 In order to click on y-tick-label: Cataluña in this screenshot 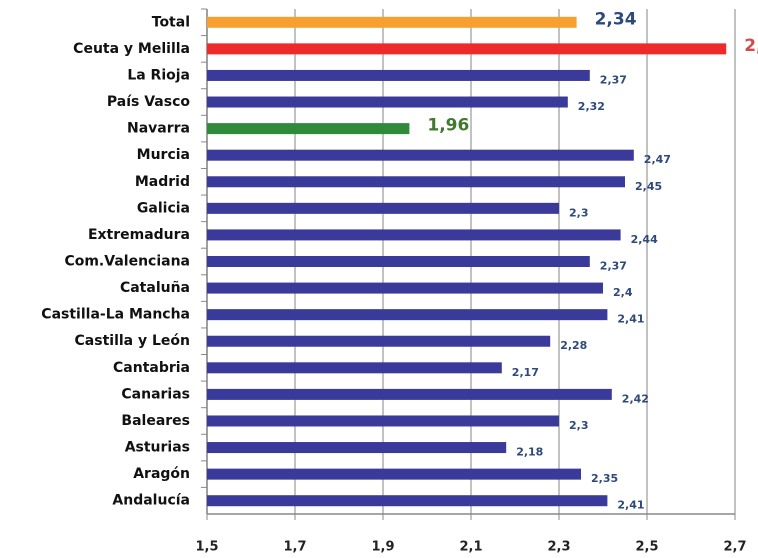, I will do `click(155, 288)`.